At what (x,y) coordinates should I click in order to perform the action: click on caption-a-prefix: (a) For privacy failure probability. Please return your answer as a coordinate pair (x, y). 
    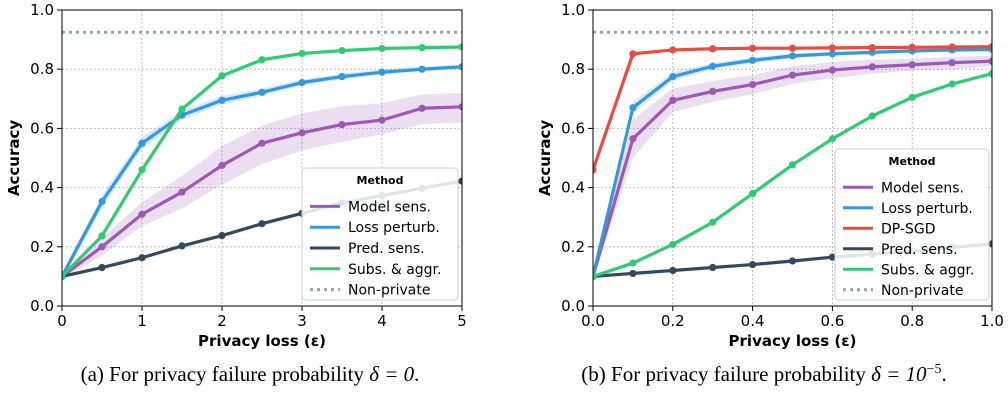
    Looking at the image, I should click on (225, 374).